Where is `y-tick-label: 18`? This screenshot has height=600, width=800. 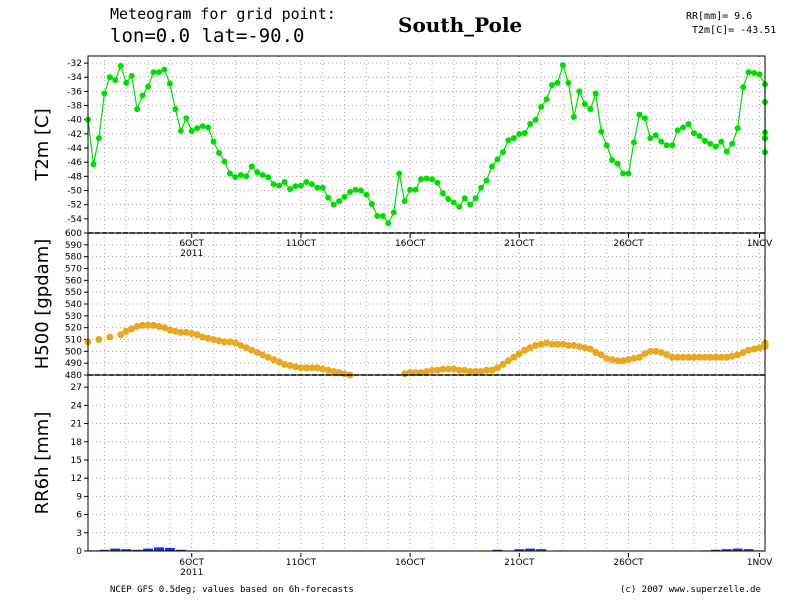 y-tick-label: 18 is located at coordinates (77, 443).